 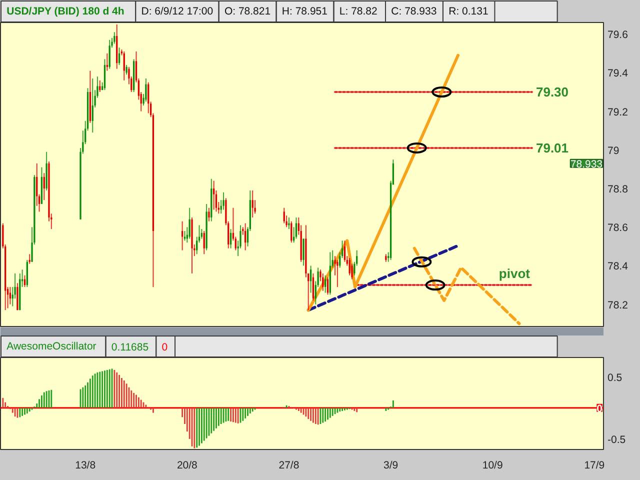 What do you see at coordinates (85, 466) in the screenshot?
I see `x-tick-label: 13/8` at bounding box center [85, 466].